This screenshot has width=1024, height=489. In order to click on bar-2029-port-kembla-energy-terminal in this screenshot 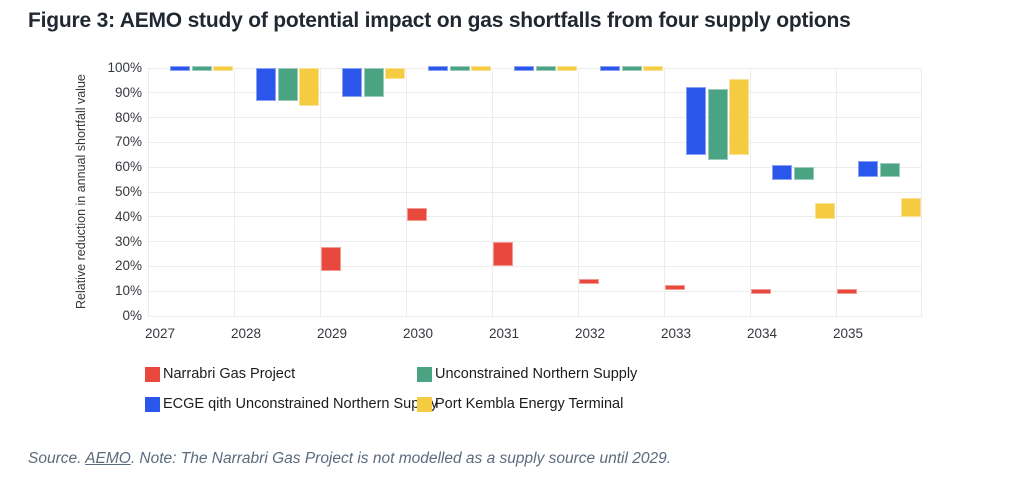, I will do `click(395, 74)`.